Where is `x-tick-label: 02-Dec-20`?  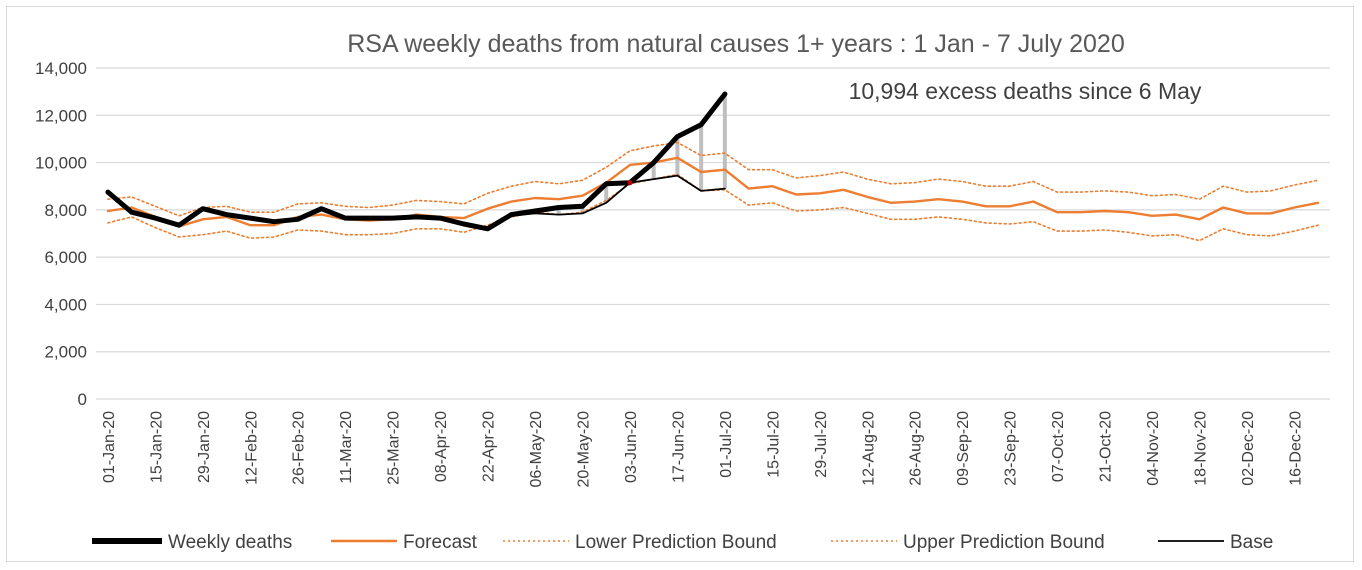 x-tick-label: 02-Dec-20 is located at coordinates (1248, 448).